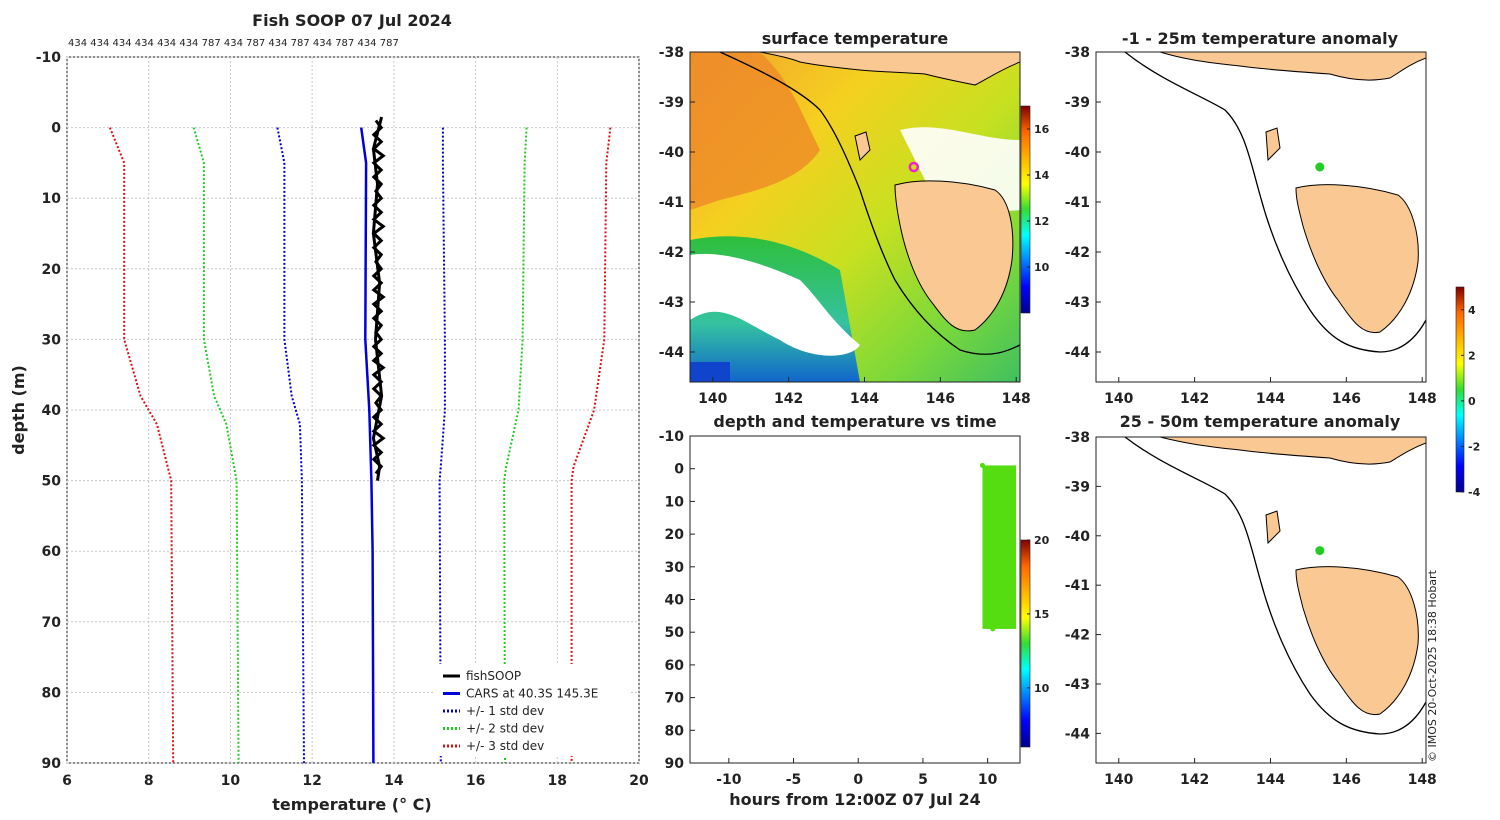 Image resolution: width=1500 pixels, height=820 pixels. I want to click on profile-xtick: 6, so click(67, 781).